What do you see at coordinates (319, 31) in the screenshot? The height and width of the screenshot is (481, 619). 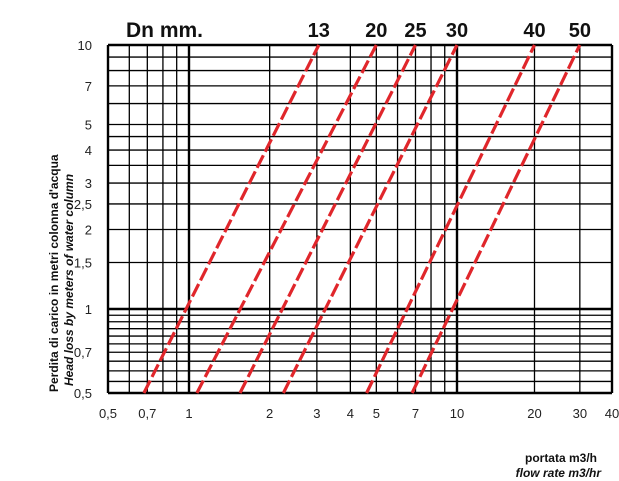 I see `series-label-dn-13: 13` at bounding box center [319, 31].